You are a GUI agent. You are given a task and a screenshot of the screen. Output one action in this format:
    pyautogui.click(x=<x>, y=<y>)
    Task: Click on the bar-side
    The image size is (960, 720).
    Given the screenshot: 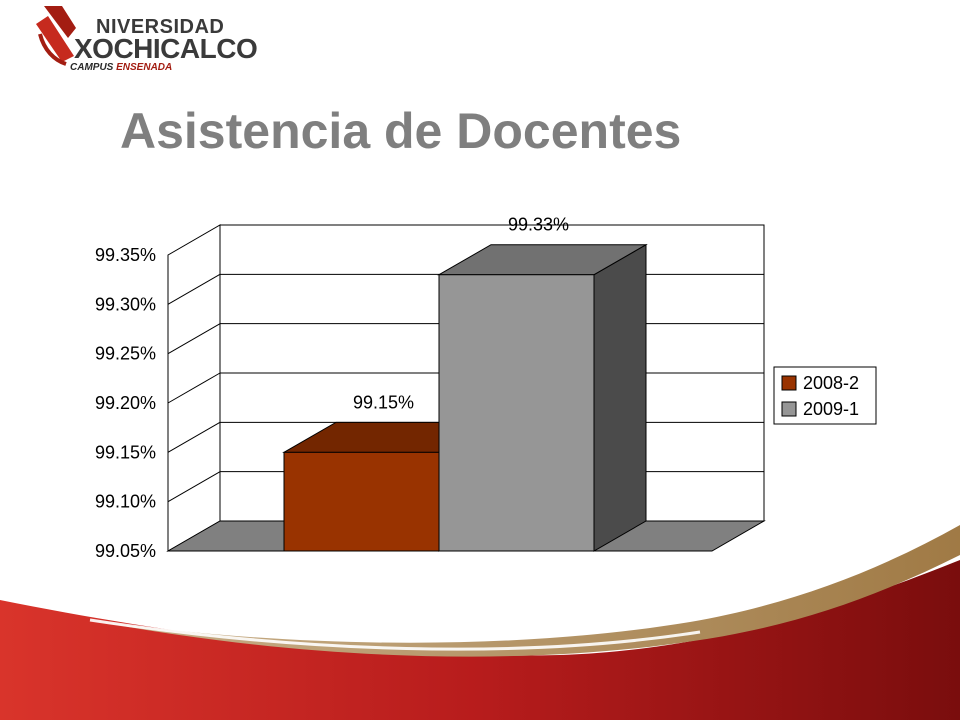 What is the action you would take?
    pyautogui.click(x=620, y=397)
    